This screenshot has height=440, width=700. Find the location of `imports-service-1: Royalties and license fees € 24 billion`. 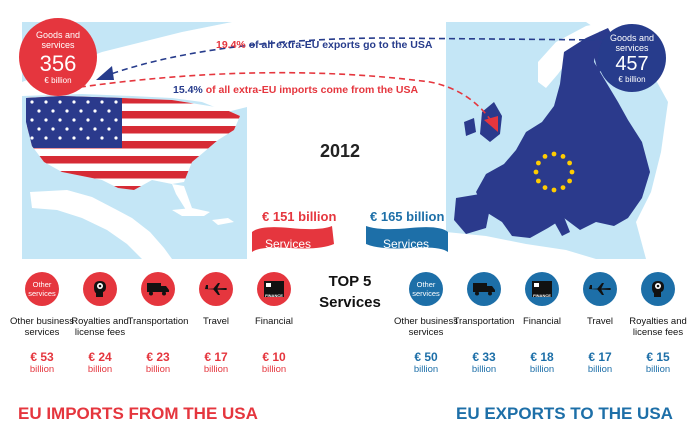

imports-service-1: Royalties and license fees € 24 billion is located at coordinates (100, 323).